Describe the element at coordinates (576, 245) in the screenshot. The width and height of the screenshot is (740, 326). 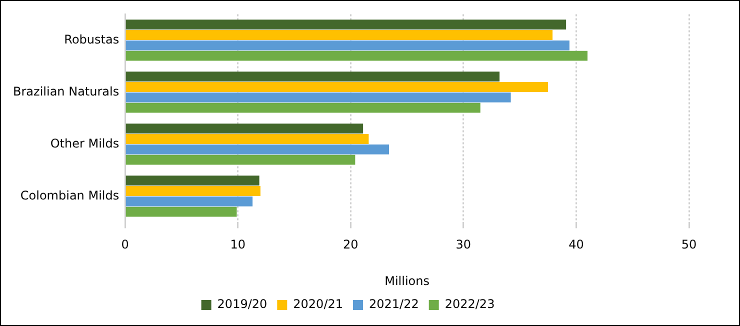
I see `x-tick-label: 40` at that location.